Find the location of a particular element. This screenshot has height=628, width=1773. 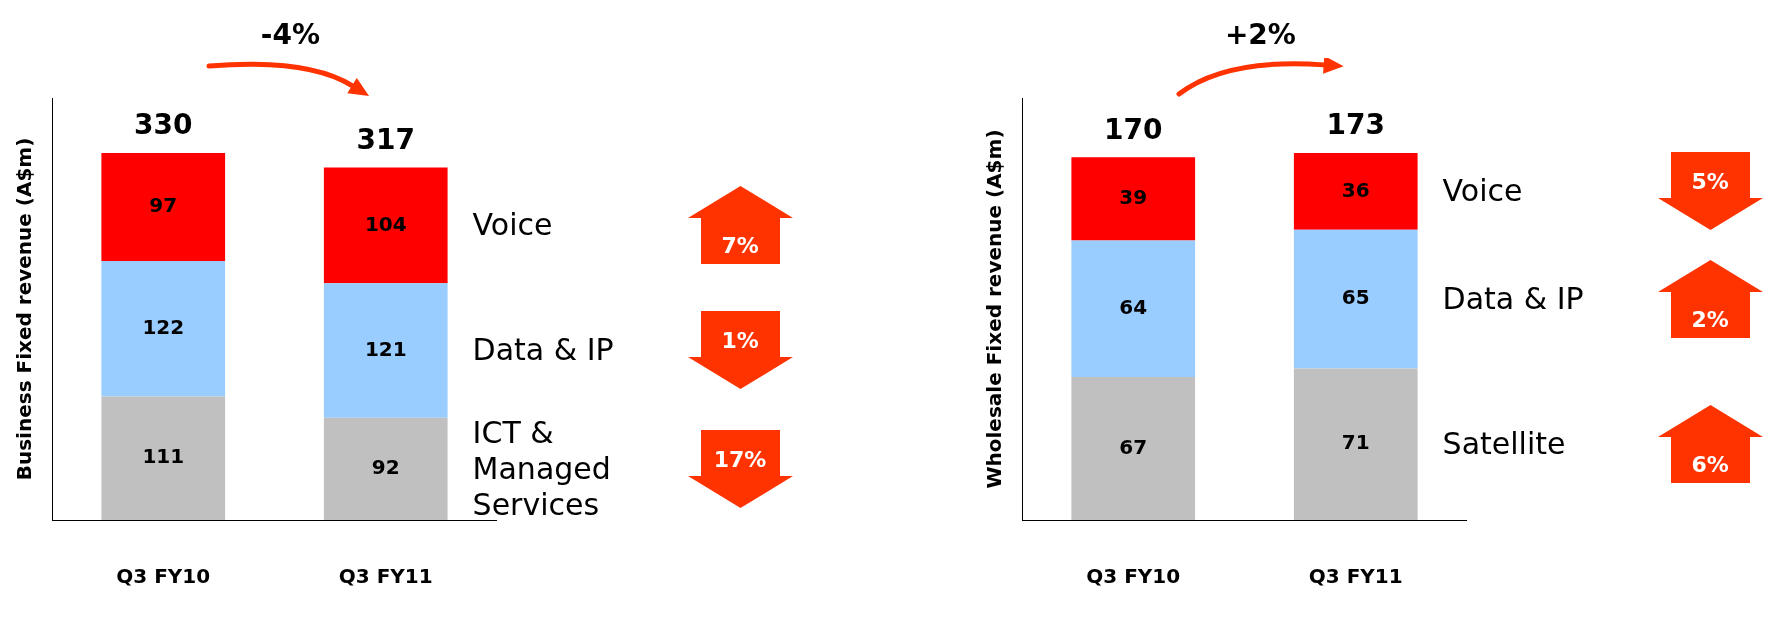

data-label: 92 is located at coordinates (385, 467).